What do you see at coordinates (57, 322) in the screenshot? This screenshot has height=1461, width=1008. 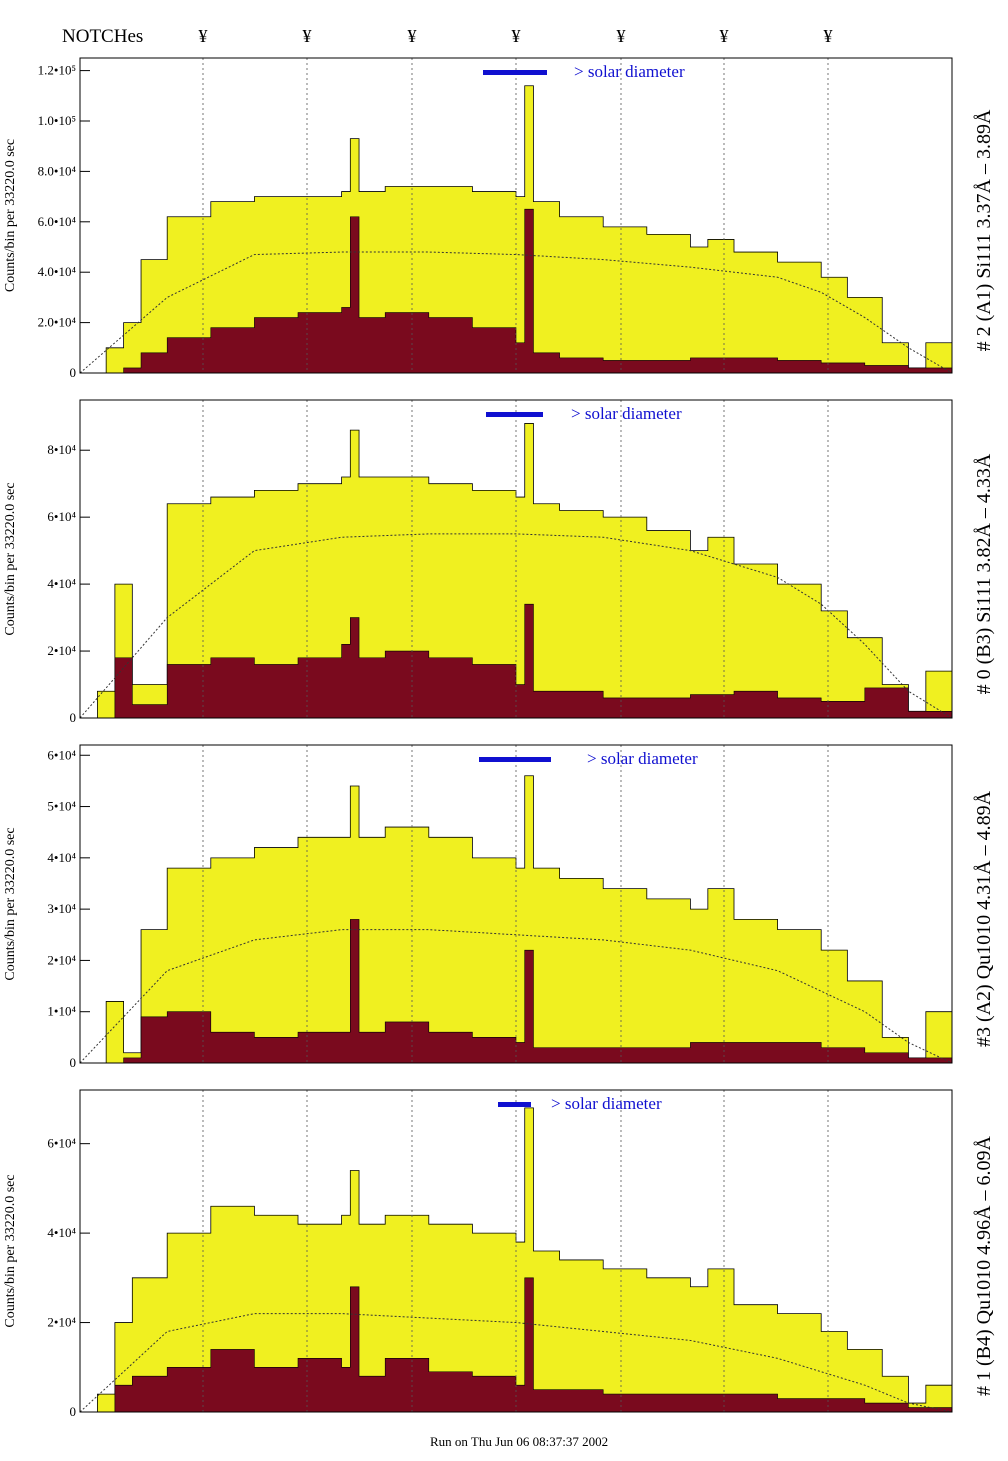 I see `y-tick-label: 2.0•10⁴` at bounding box center [57, 322].